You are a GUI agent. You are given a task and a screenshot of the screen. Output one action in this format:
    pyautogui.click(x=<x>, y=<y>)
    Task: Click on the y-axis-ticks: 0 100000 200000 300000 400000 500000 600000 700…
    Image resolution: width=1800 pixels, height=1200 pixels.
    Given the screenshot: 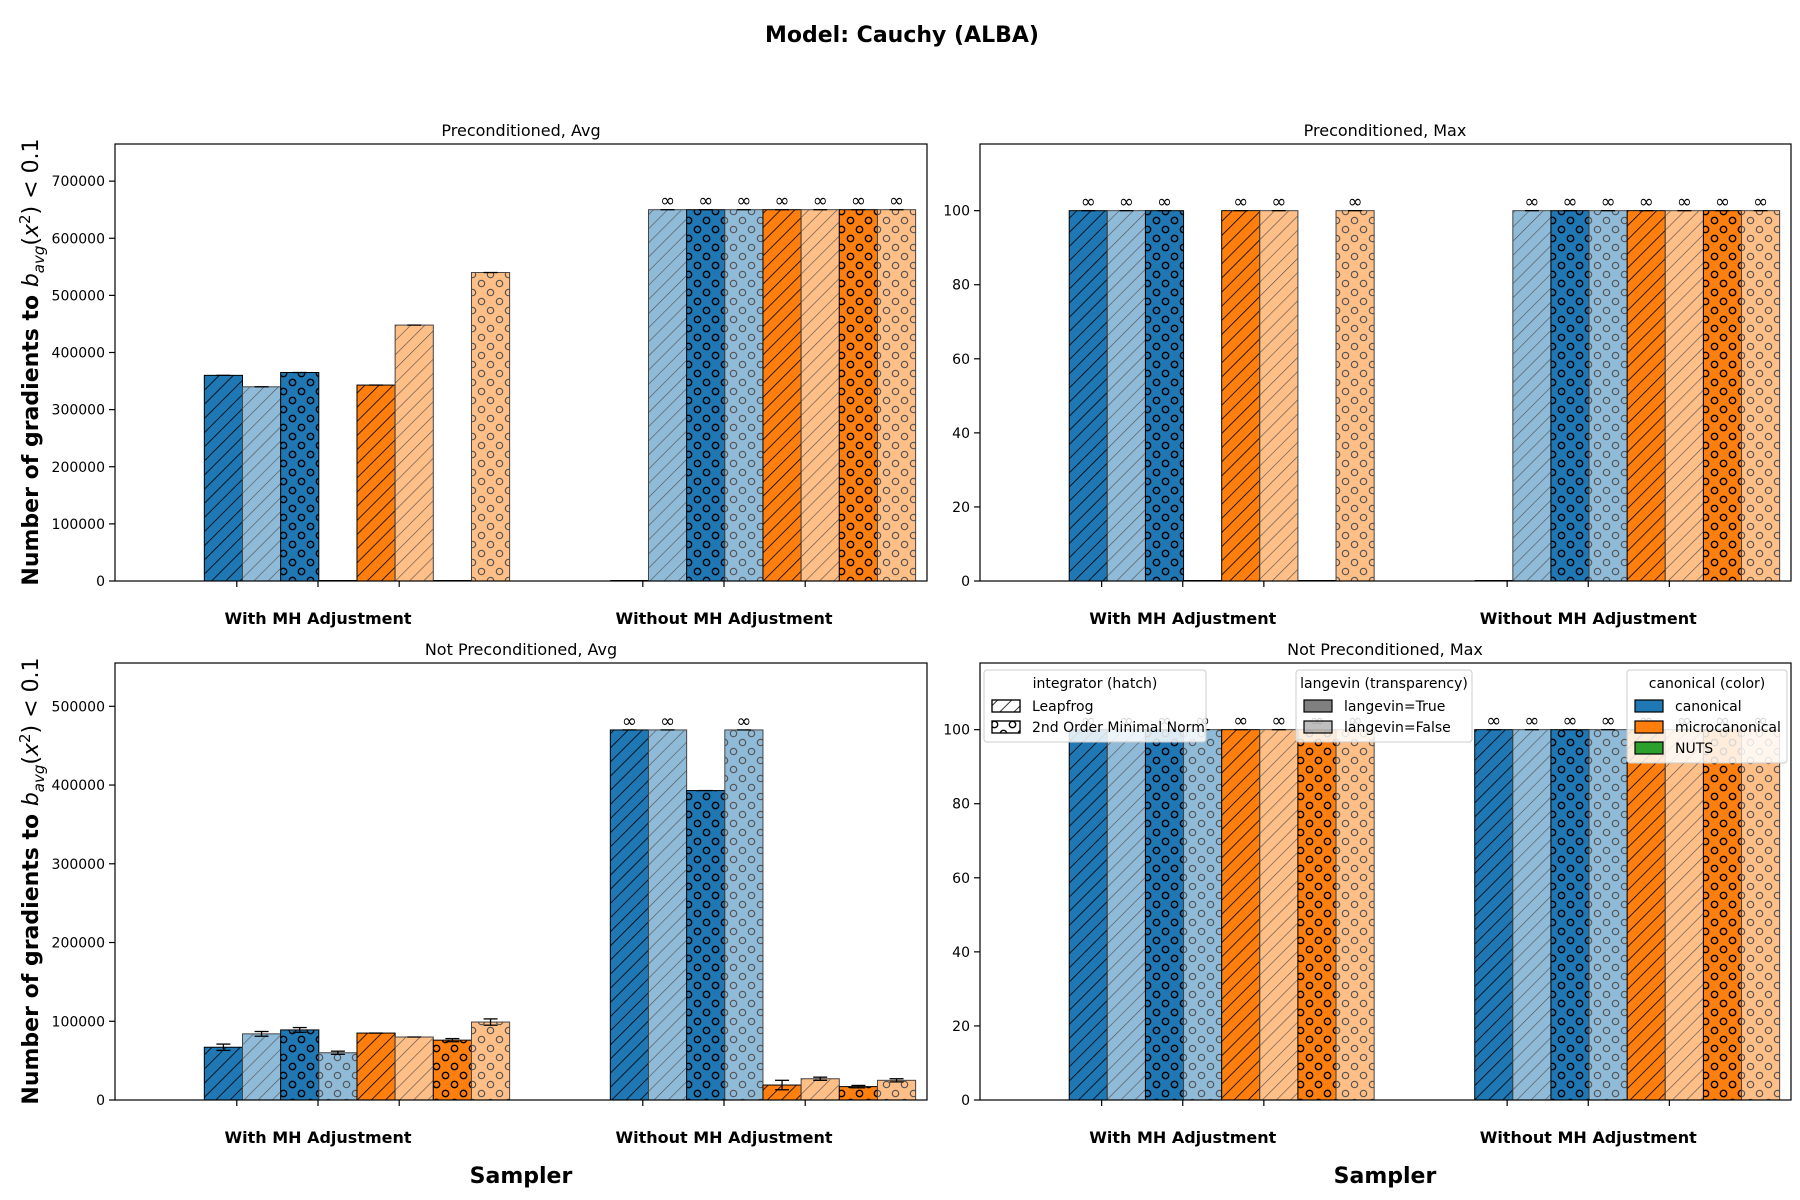 What is the action you would take?
    pyautogui.click(x=83, y=382)
    